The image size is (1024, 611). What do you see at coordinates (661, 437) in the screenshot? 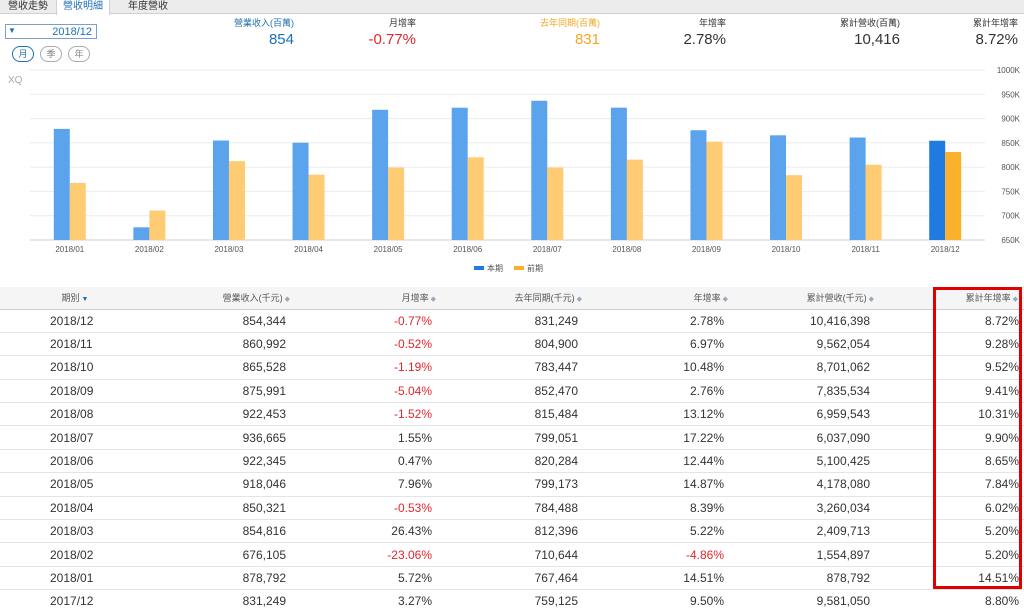
I see `table-cell: 17.22%` at bounding box center [661, 437].